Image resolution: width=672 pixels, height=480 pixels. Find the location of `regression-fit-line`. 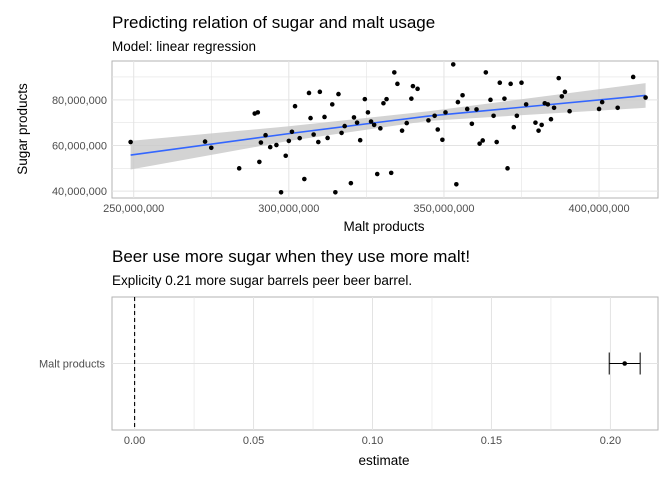

regression-fit-line is located at coordinates (388, 125).